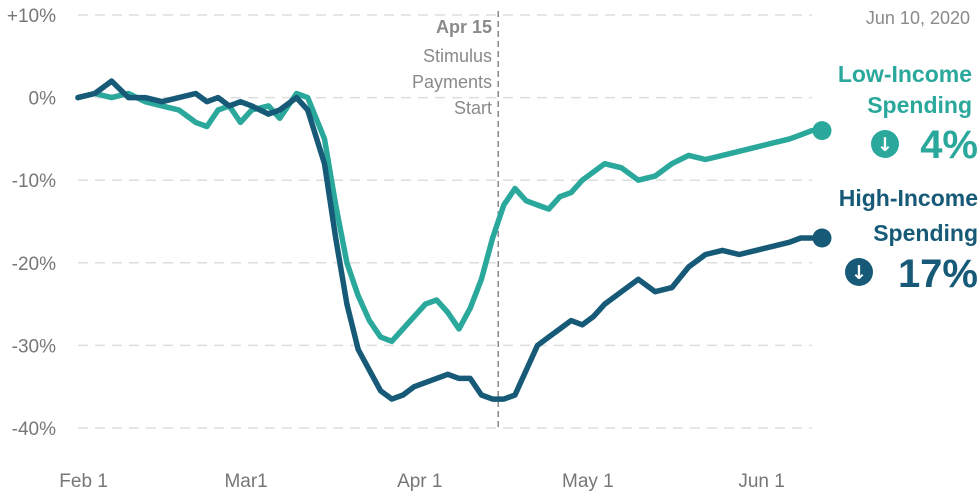 This screenshot has height=494, width=980. Describe the element at coordinates (34, 264) in the screenshot. I see `y-tick-label: -20%` at that location.